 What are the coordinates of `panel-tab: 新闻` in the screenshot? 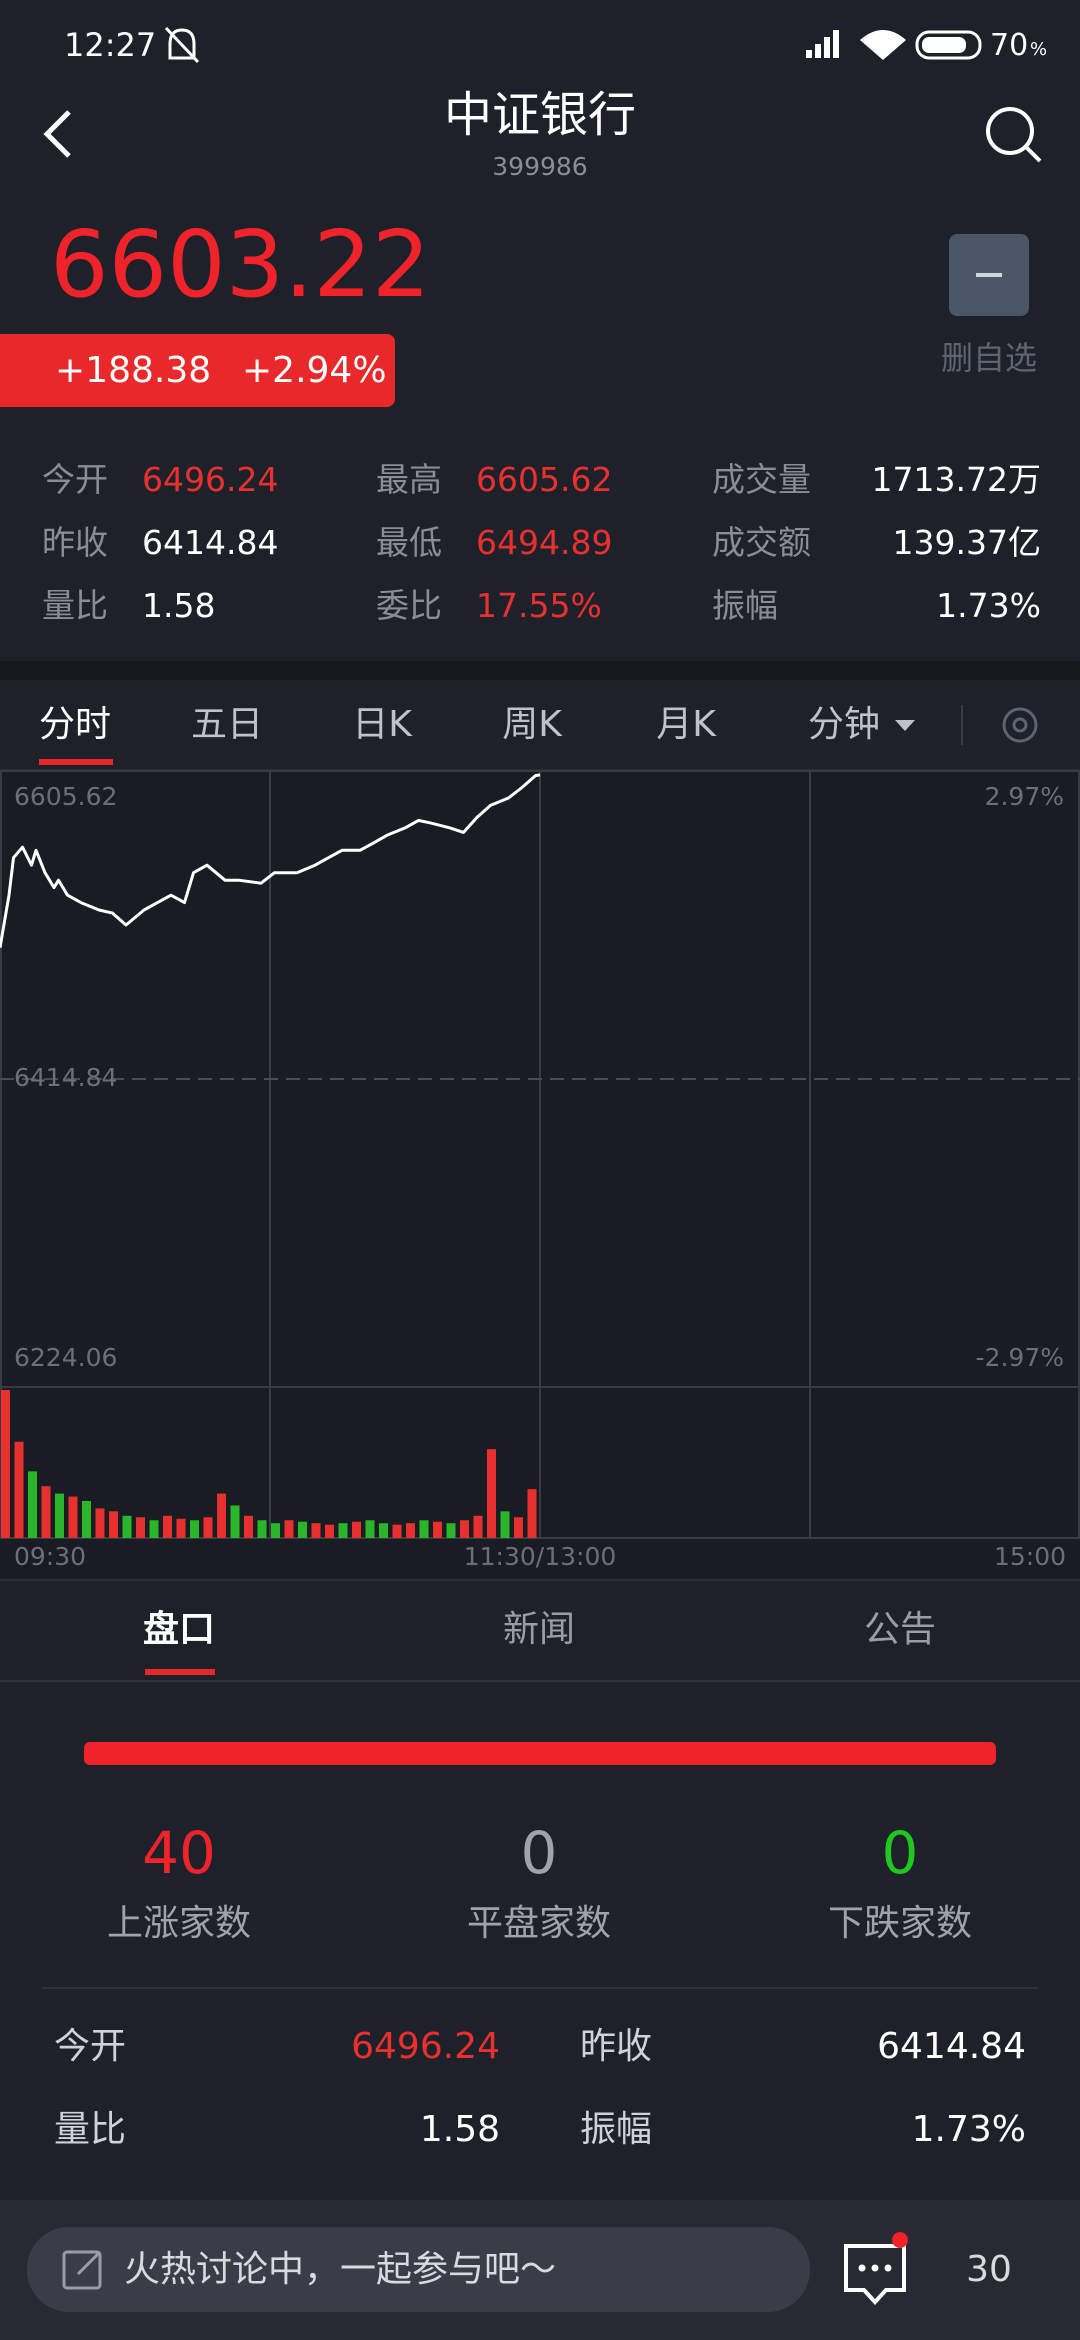 It's located at (539, 1630).